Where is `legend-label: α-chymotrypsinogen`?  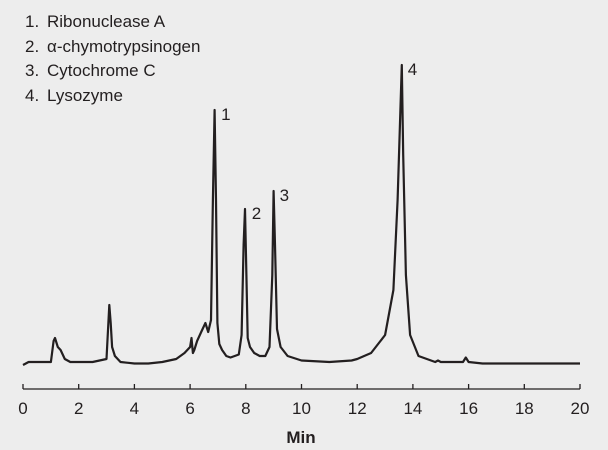 legend-label: α-chymotrypsinogen is located at coordinates (124, 46).